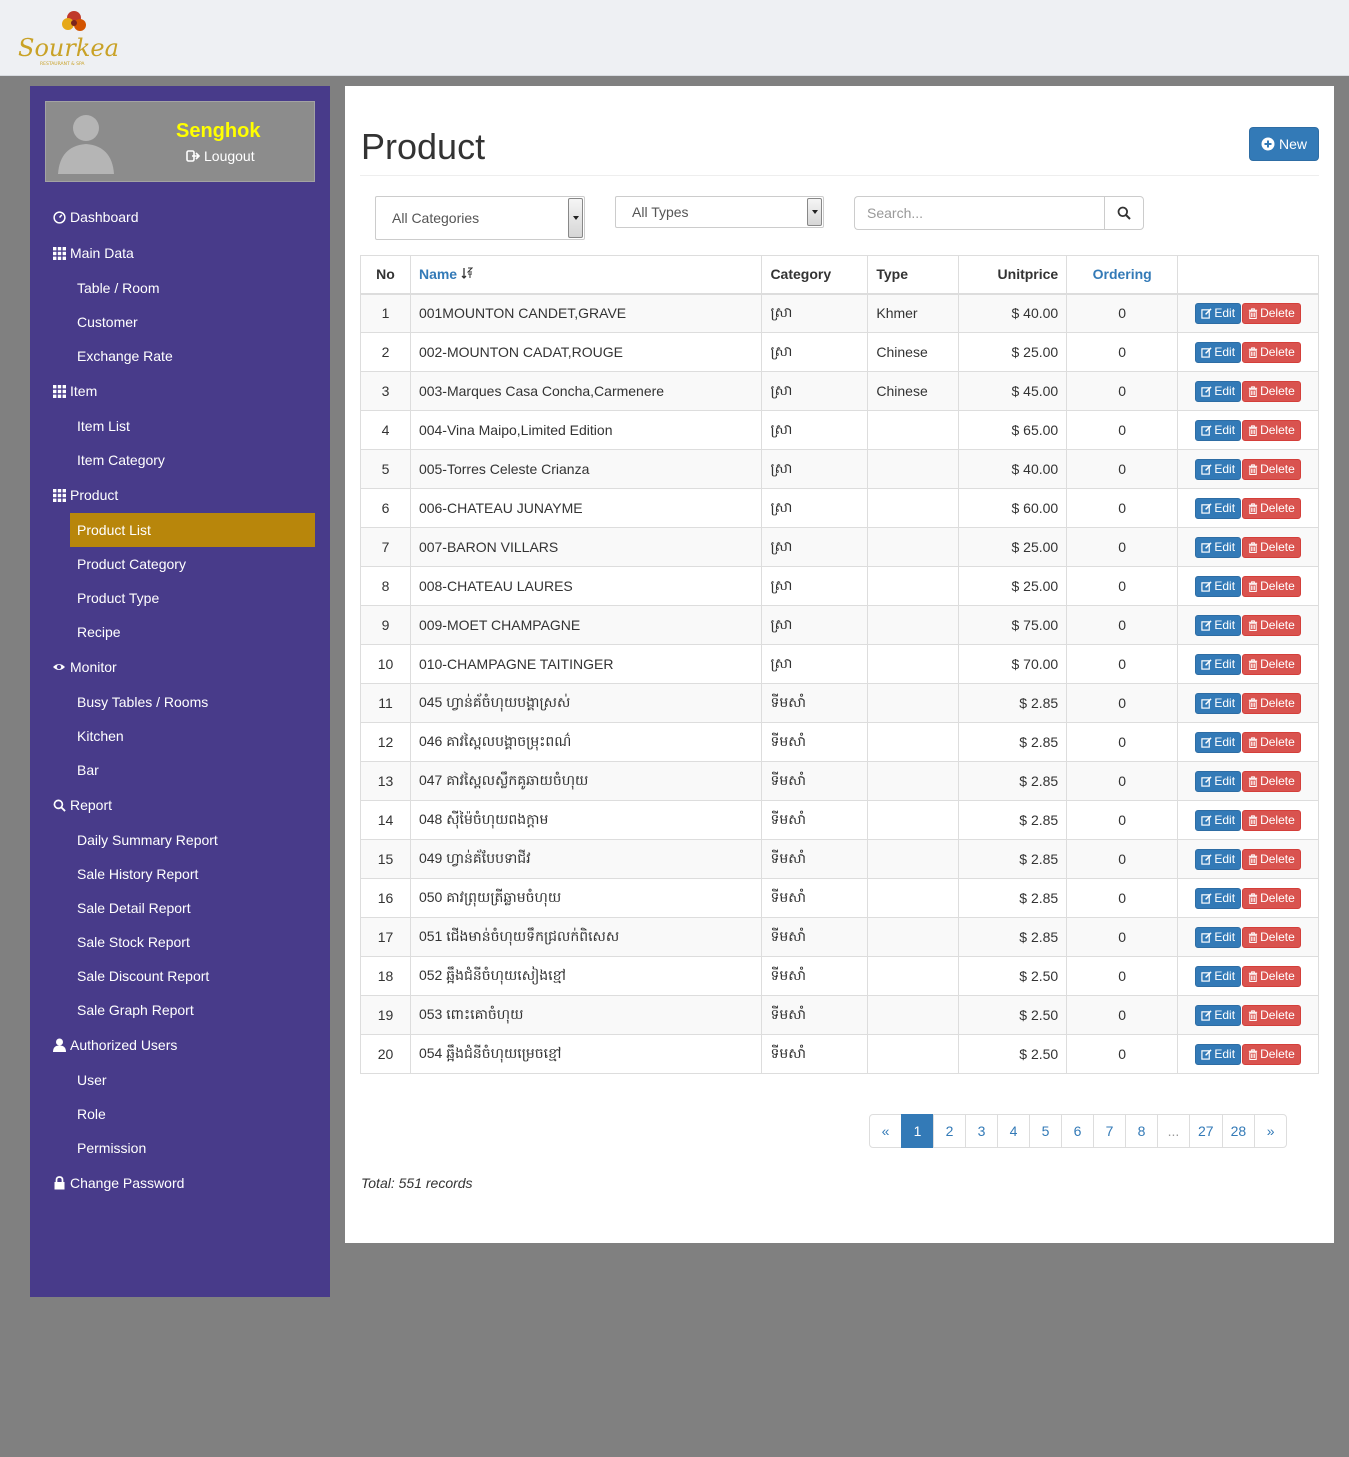 The width and height of the screenshot is (1349, 1457). Describe the element at coordinates (1045, 1131) in the screenshot. I see `page-5: 5` at that location.